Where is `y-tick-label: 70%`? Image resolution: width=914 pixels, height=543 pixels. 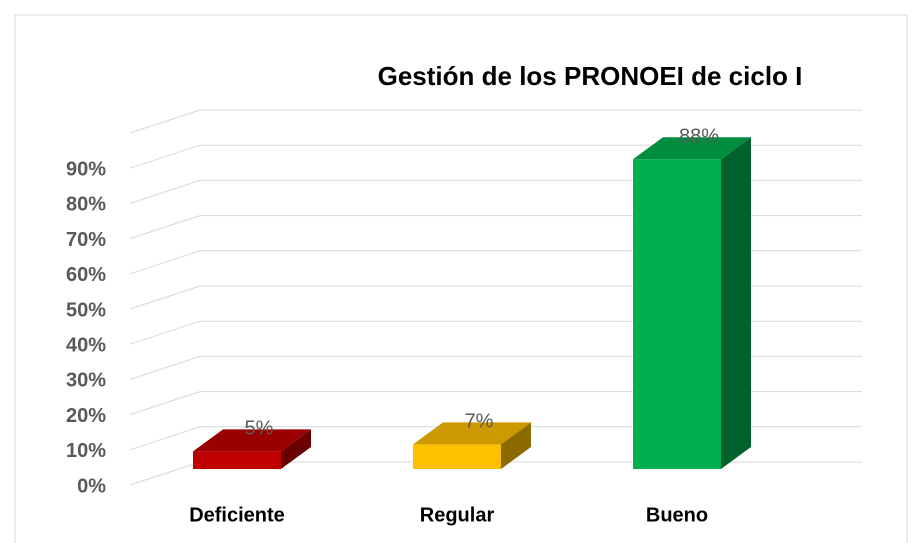 y-tick-label: 70% is located at coordinates (86, 240).